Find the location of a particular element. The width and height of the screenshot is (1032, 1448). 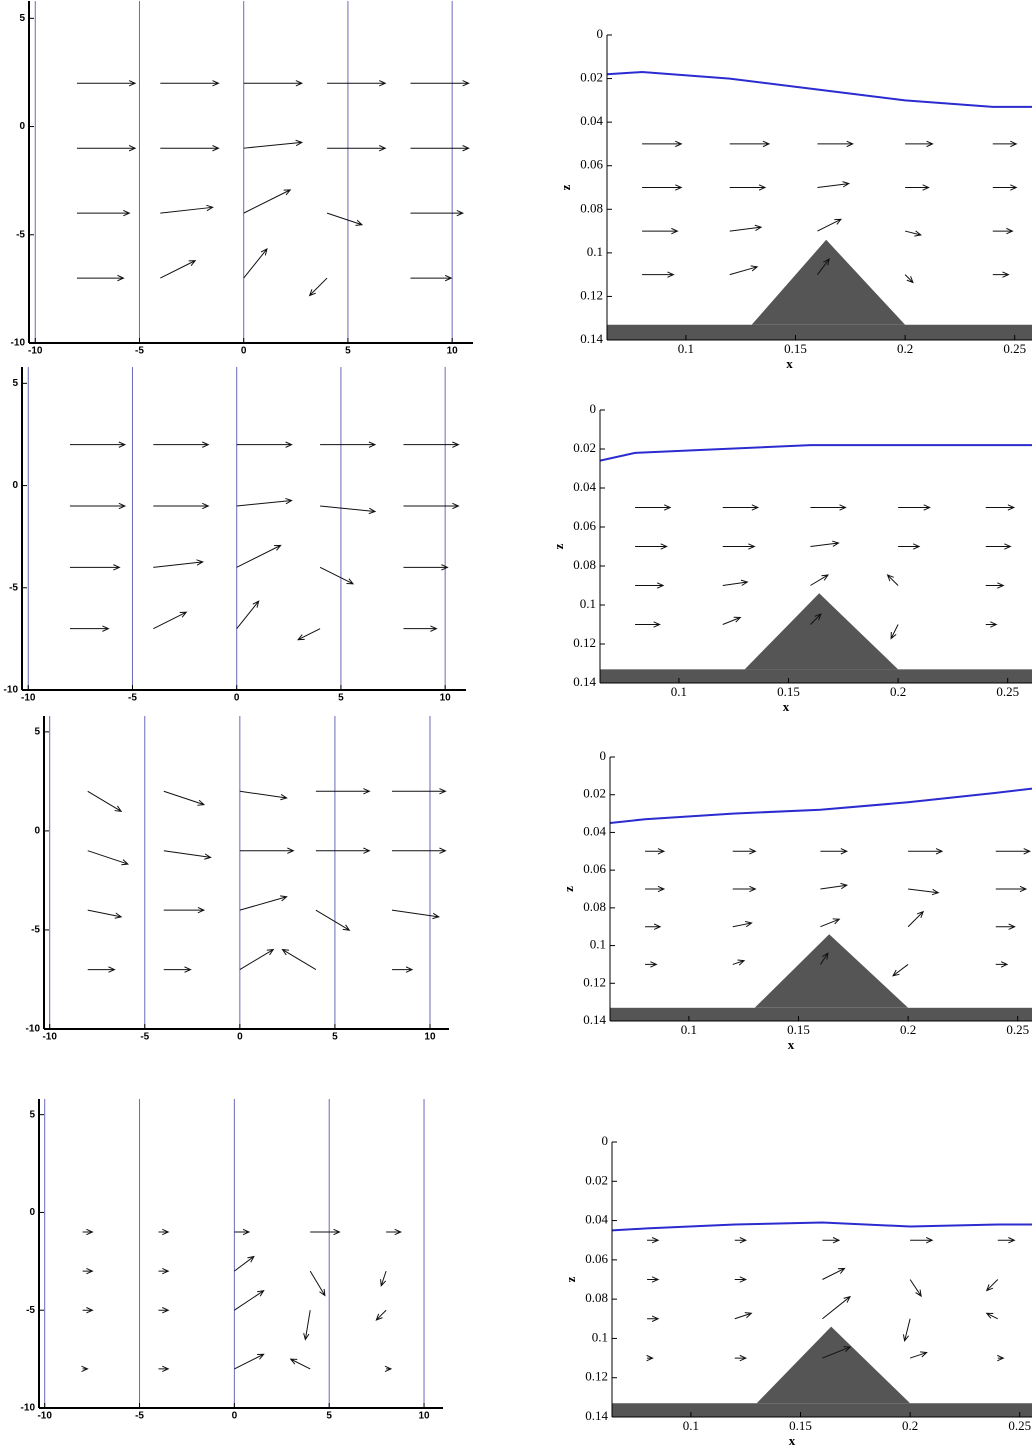

panel: -10 -5 0 5 10 -10 -5 0 5 is located at coordinates (237, 879).